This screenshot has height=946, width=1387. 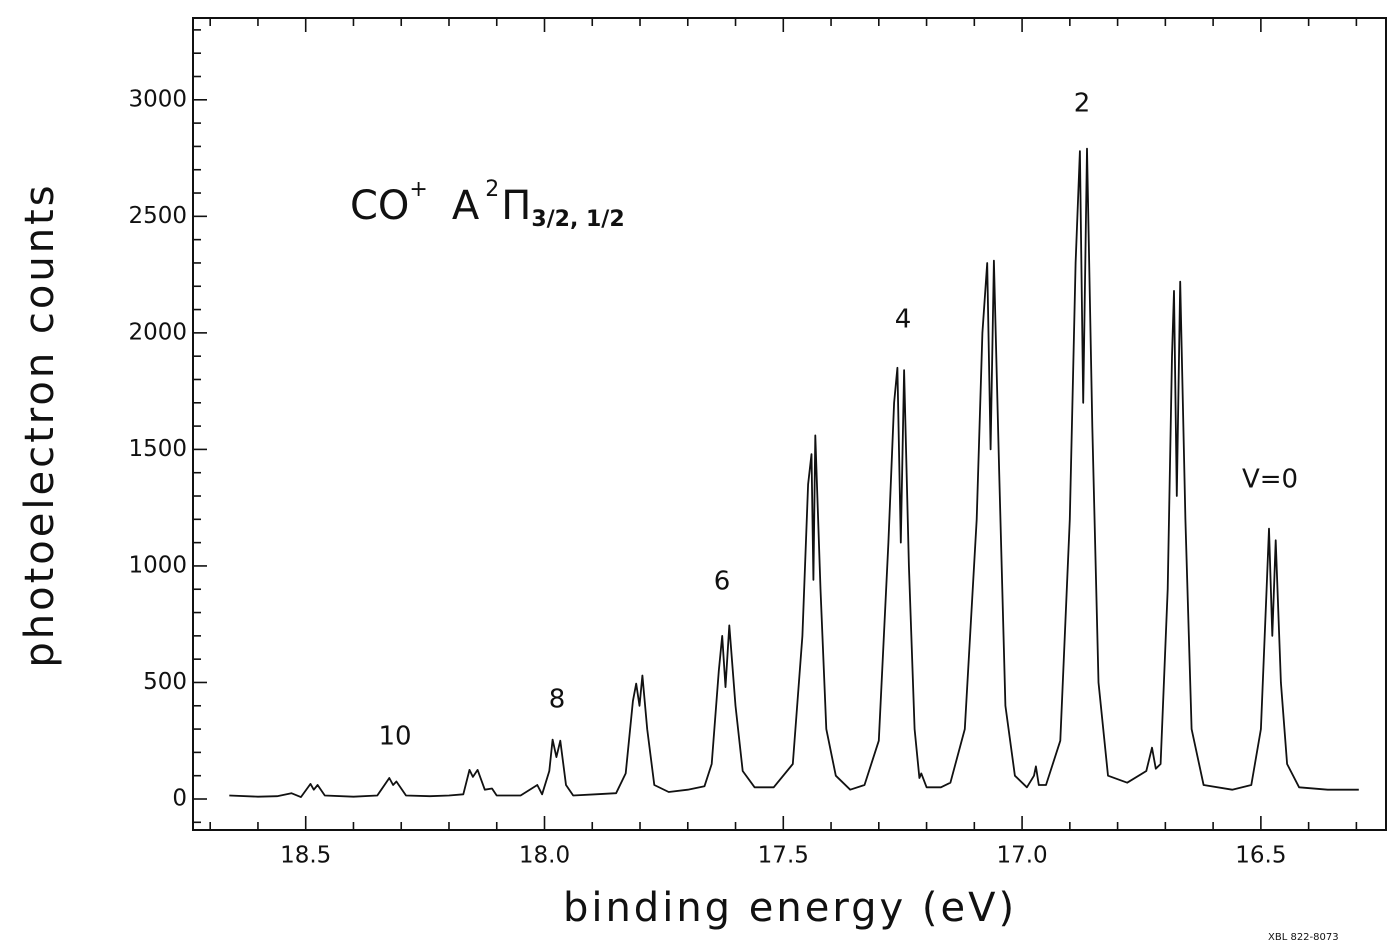 What do you see at coordinates (1303, 937) in the screenshot?
I see `figure-id: XBL 822-8073` at bounding box center [1303, 937].